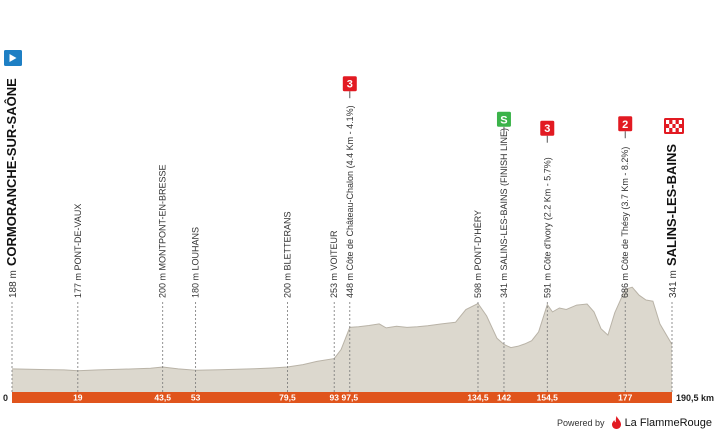  I want to click on waypoint-label: 177 m PONT-DE-VAUX, so click(78, 251).